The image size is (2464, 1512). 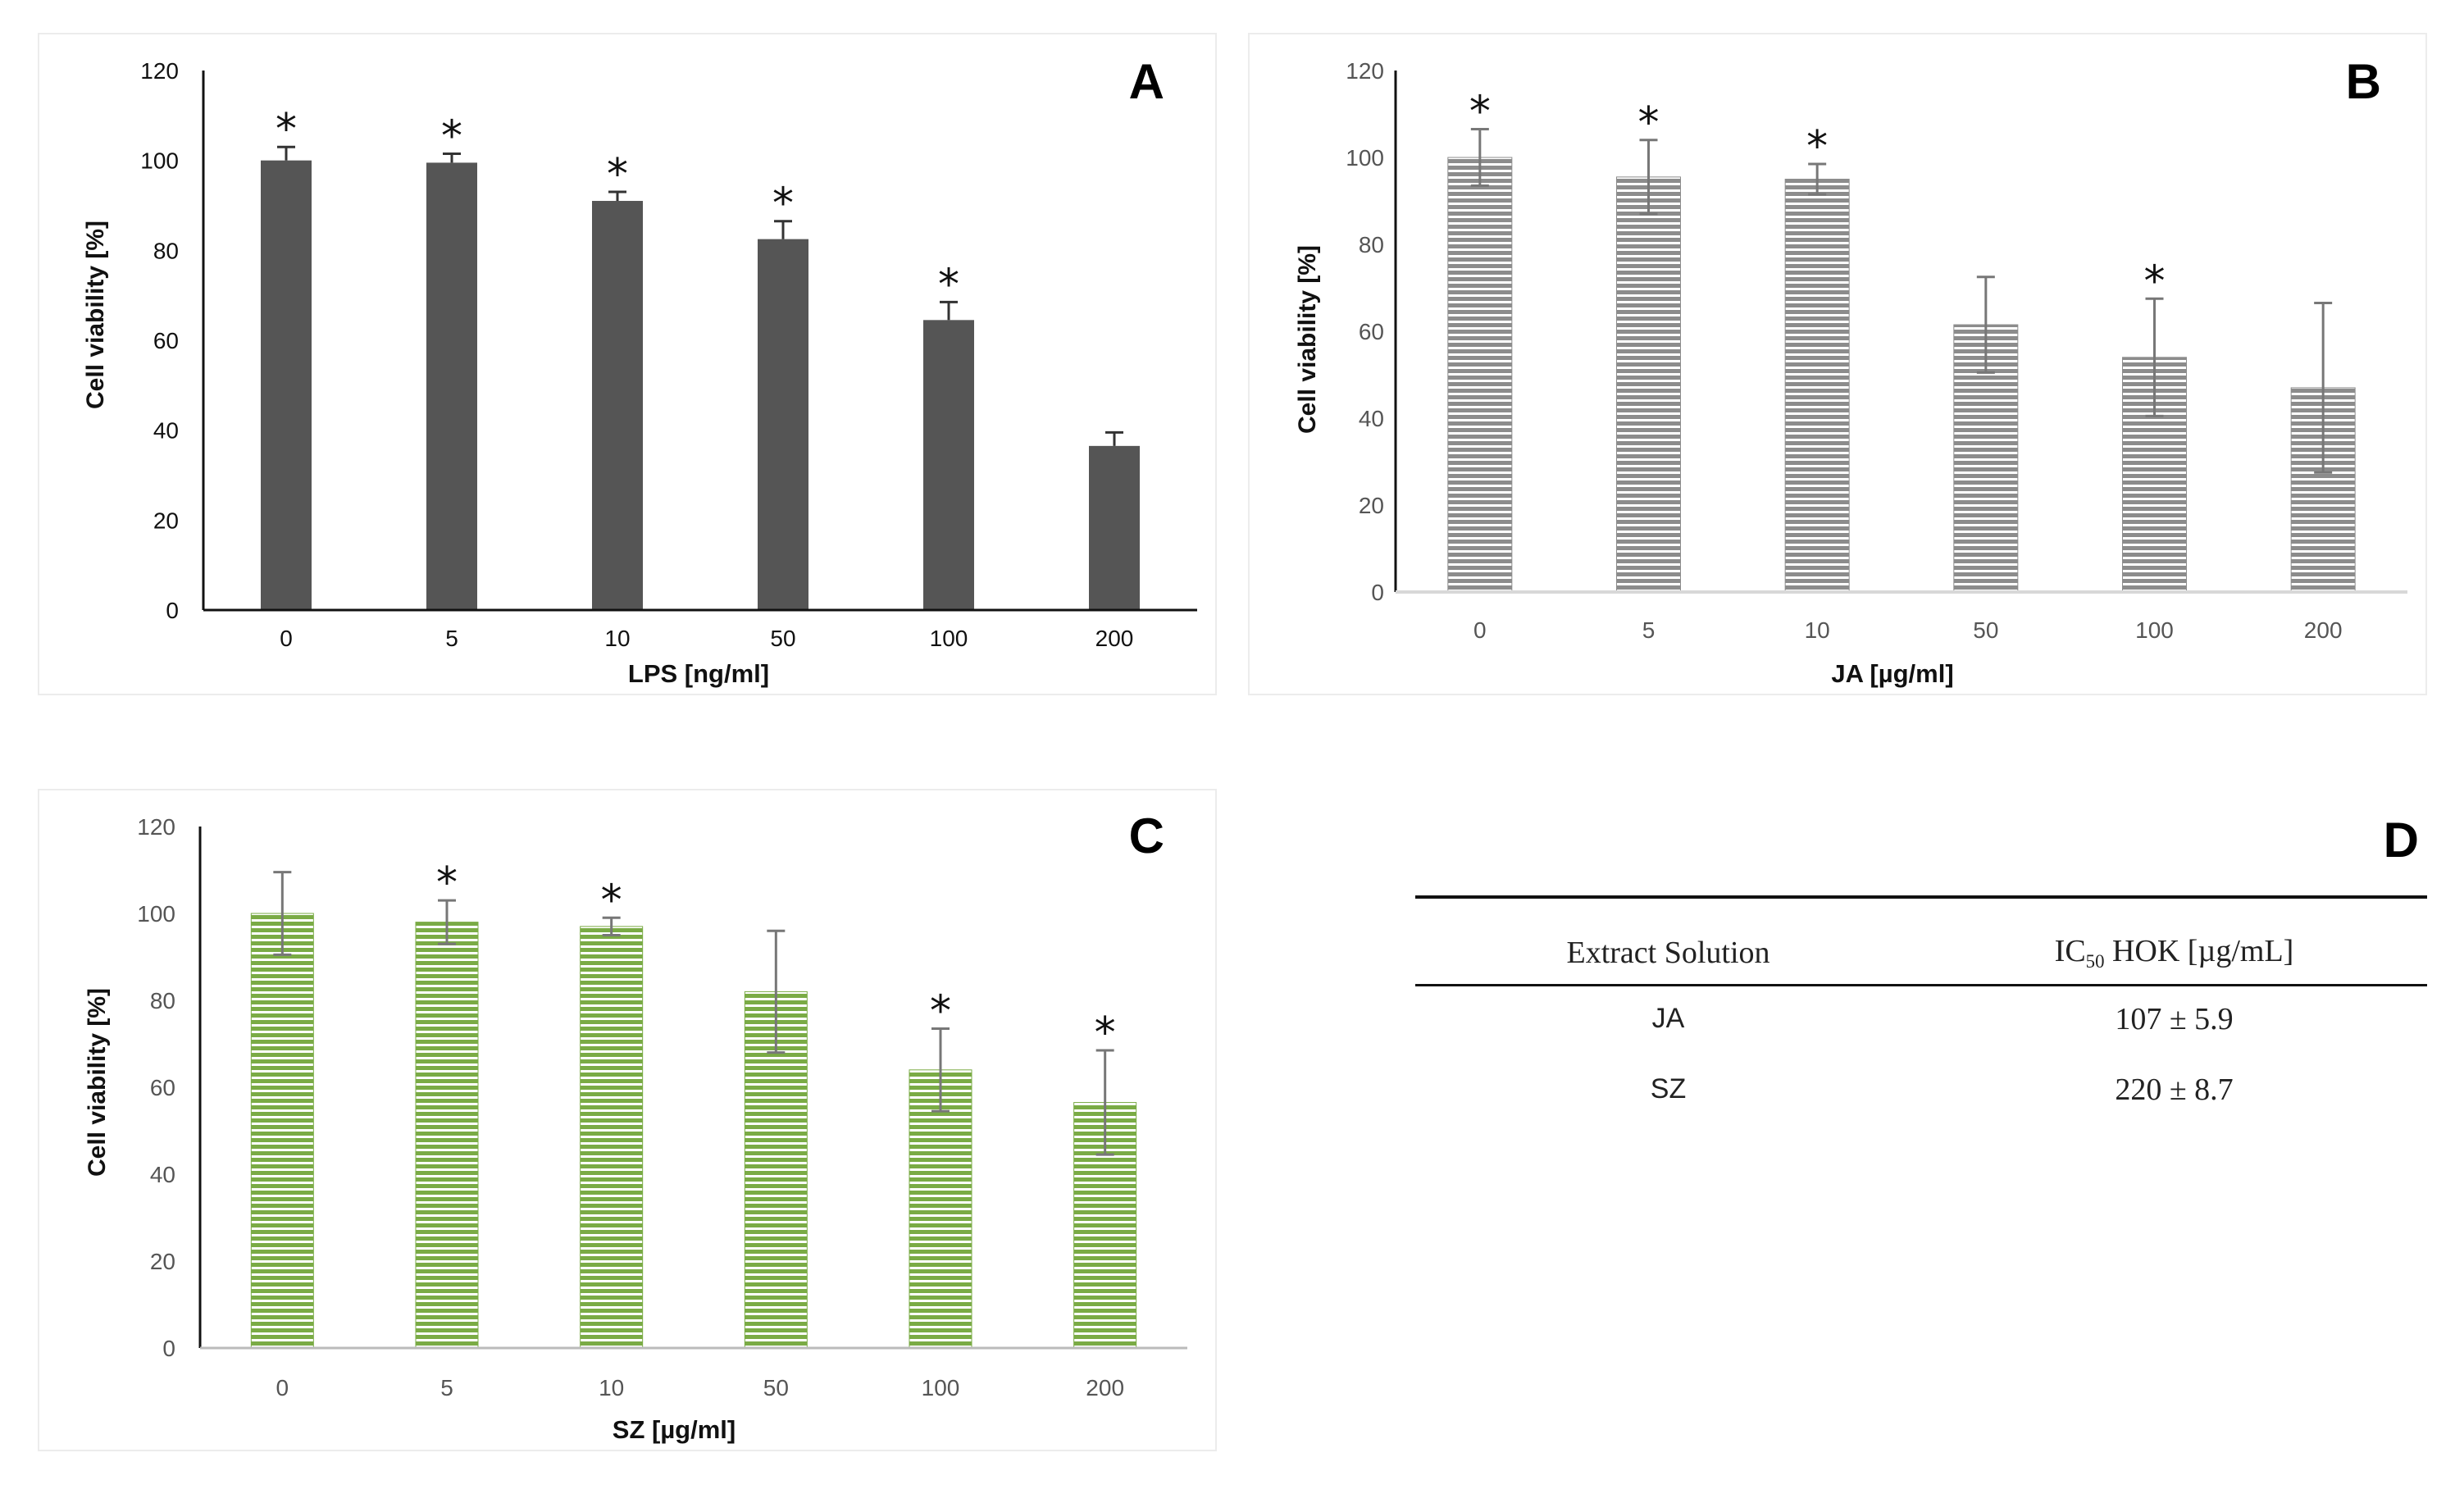 What do you see at coordinates (941, 1387) in the screenshot?
I see `x-tick-label-c: 100` at bounding box center [941, 1387].